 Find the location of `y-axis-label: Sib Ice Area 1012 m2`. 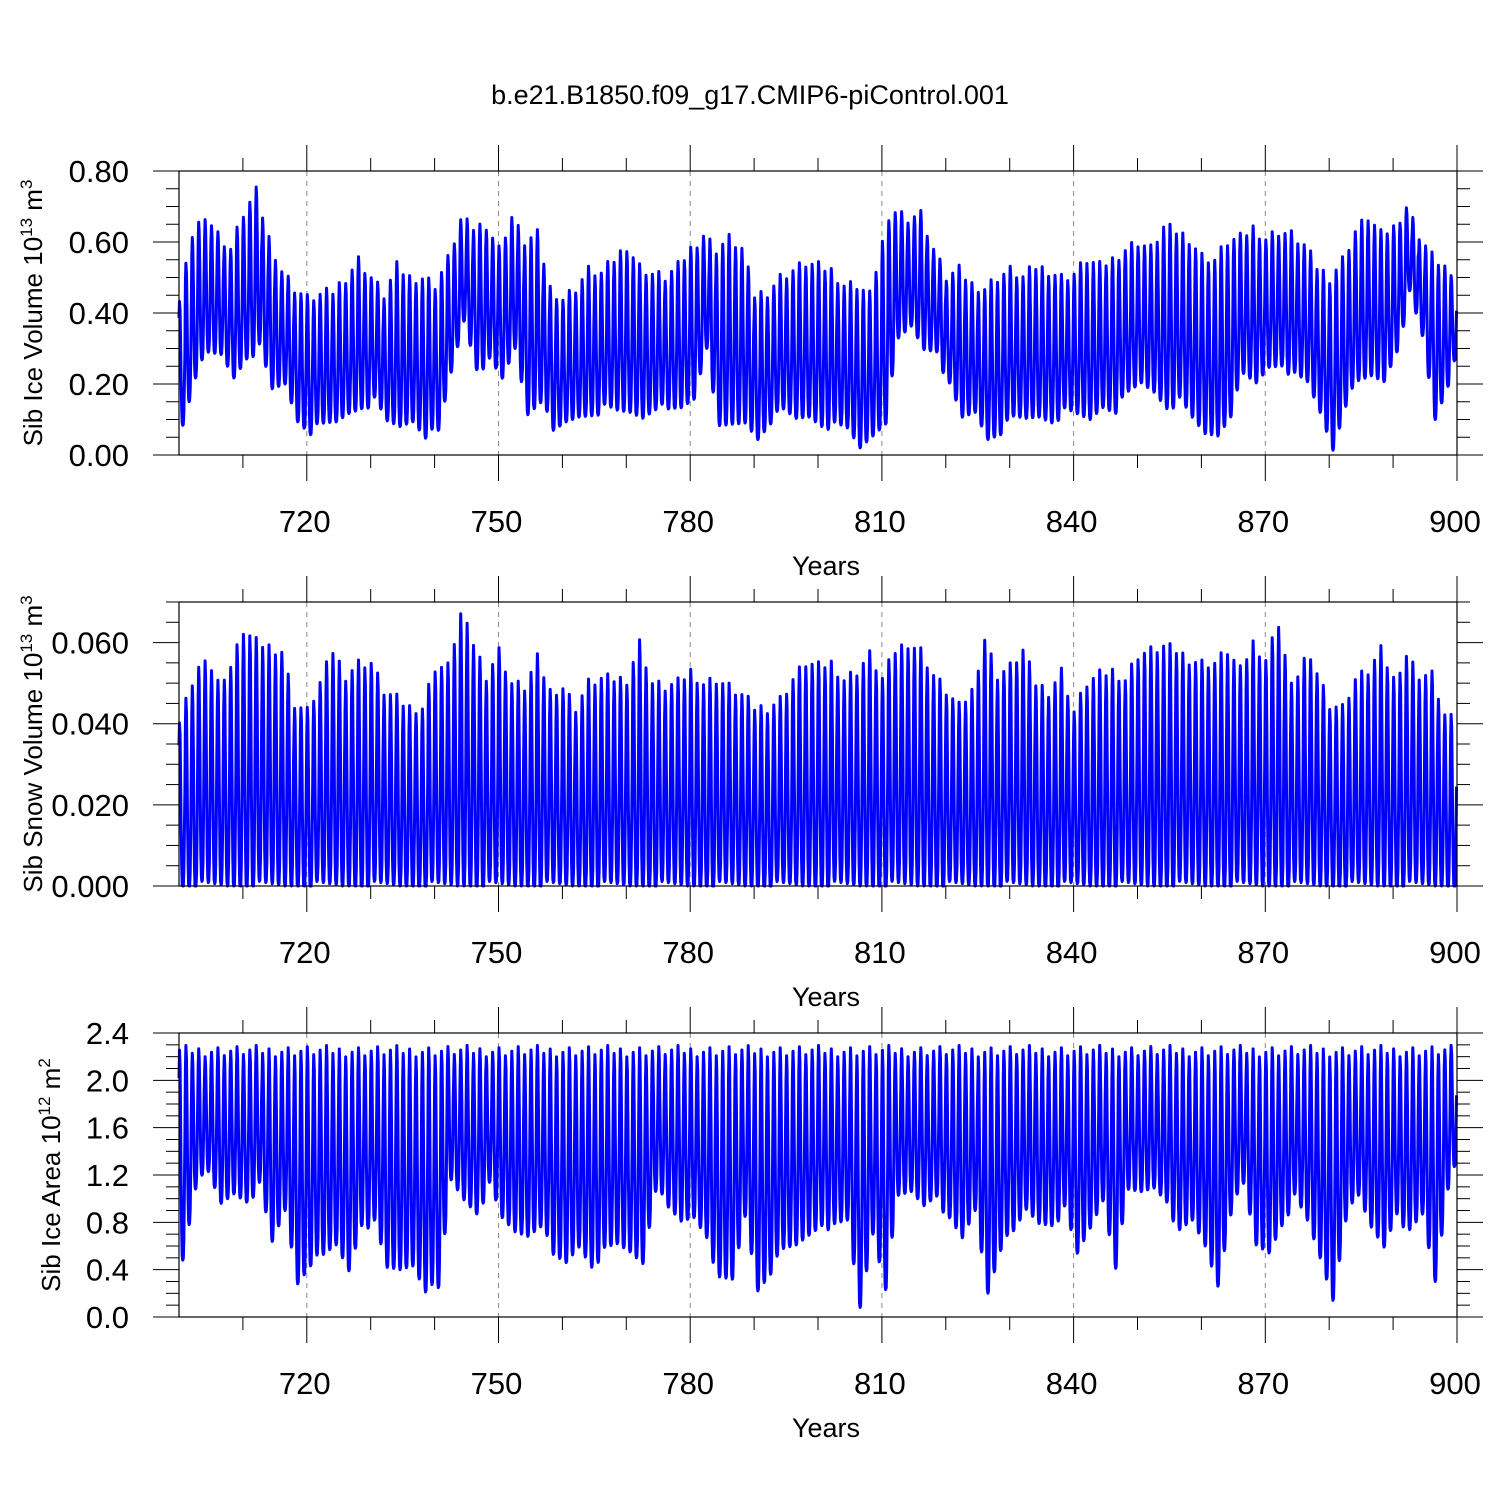

y-axis-label: Sib Ice Area 1012 m2 is located at coordinates (50, 1175).